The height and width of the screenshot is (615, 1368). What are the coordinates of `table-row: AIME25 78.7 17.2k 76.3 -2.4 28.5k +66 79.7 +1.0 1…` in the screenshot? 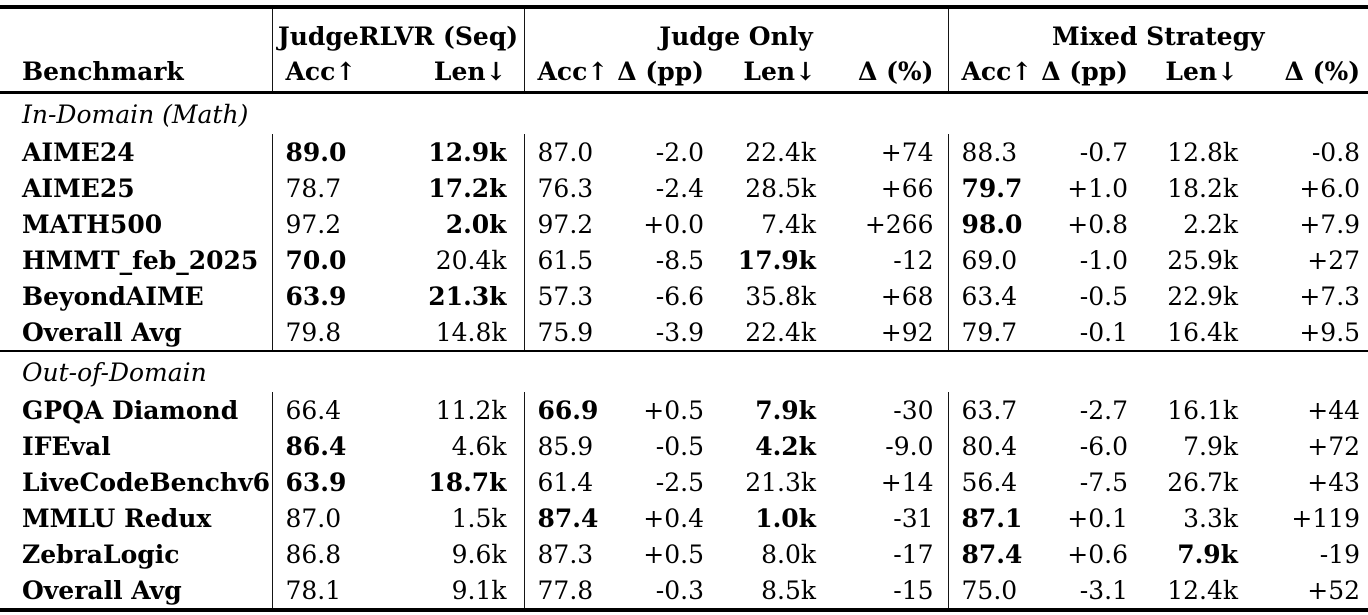 It's located at (684, 188).